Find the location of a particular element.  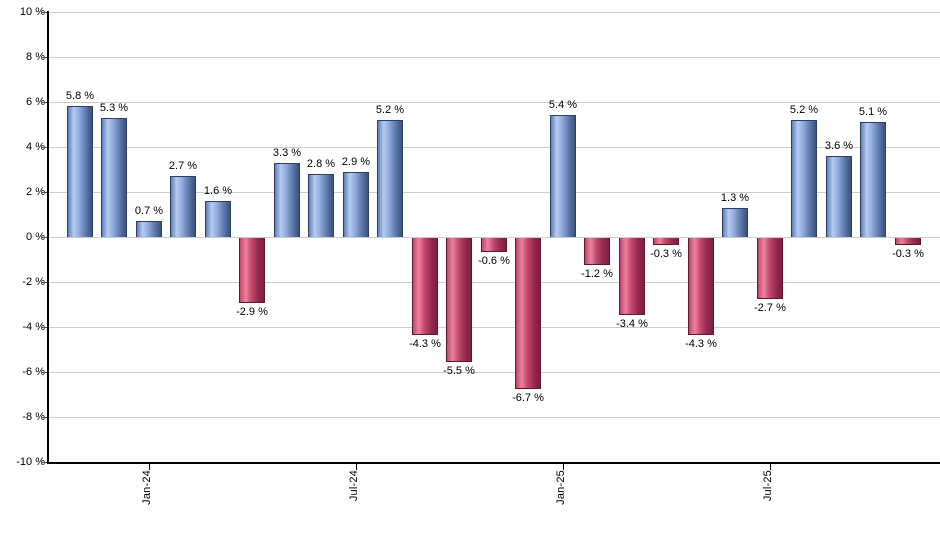

y-axis-tick-label: 2 % is located at coordinates (35, 192).